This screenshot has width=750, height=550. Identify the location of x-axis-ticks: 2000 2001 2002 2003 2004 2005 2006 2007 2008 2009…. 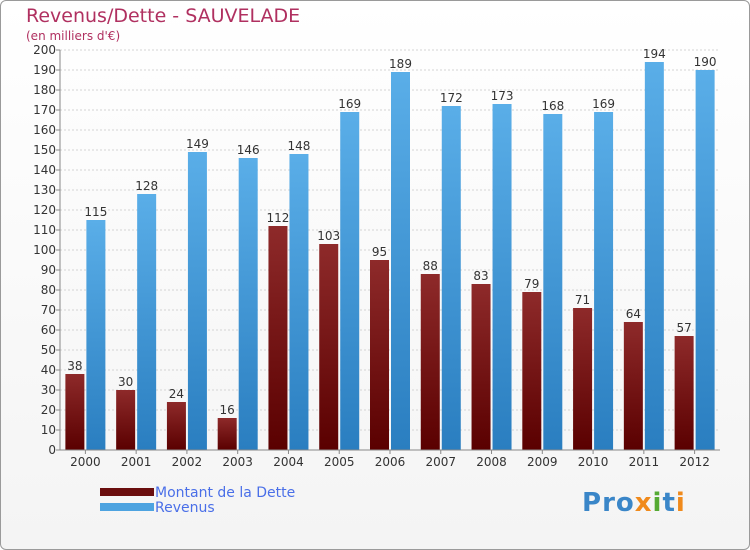
(390, 459).